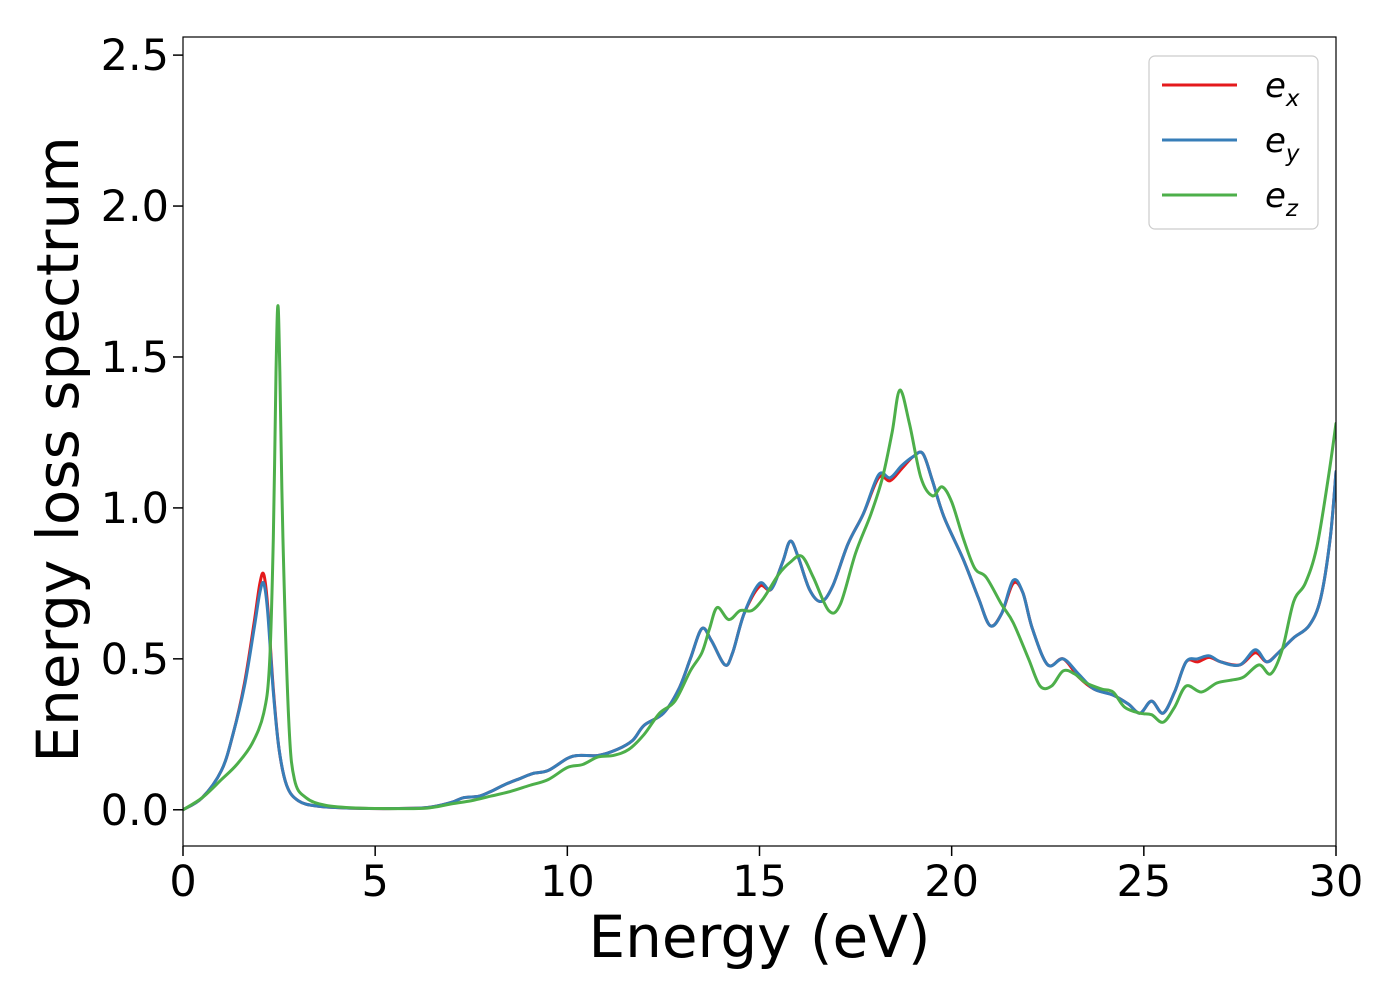 The image size is (1400, 1004). Describe the element at coordinates (135, 358) in the screenshot. I see `y-tick-label: 1.5` at that location.